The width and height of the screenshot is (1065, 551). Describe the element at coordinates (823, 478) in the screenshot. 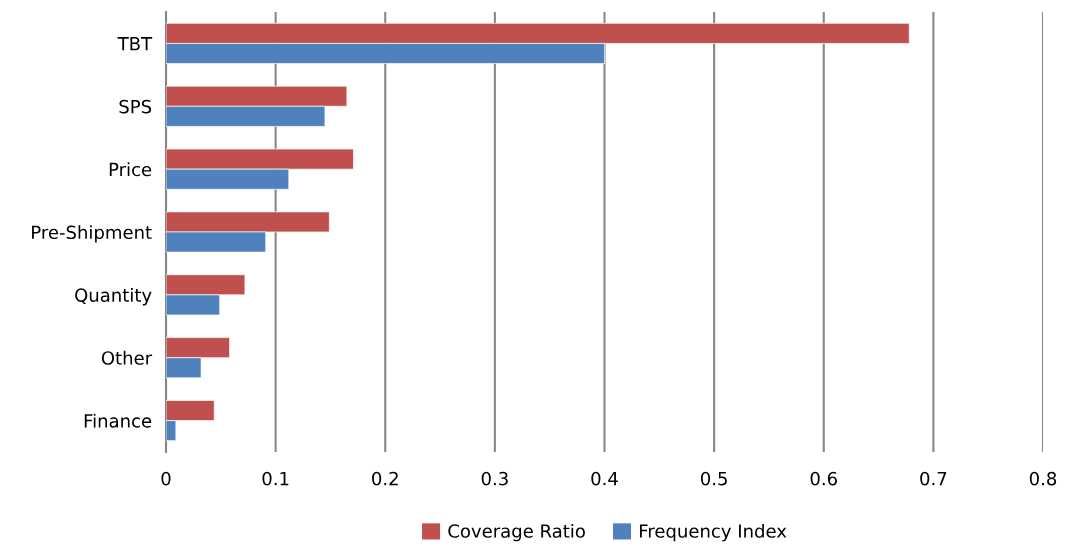

I see `x-tick-label: 0.6` at that location.